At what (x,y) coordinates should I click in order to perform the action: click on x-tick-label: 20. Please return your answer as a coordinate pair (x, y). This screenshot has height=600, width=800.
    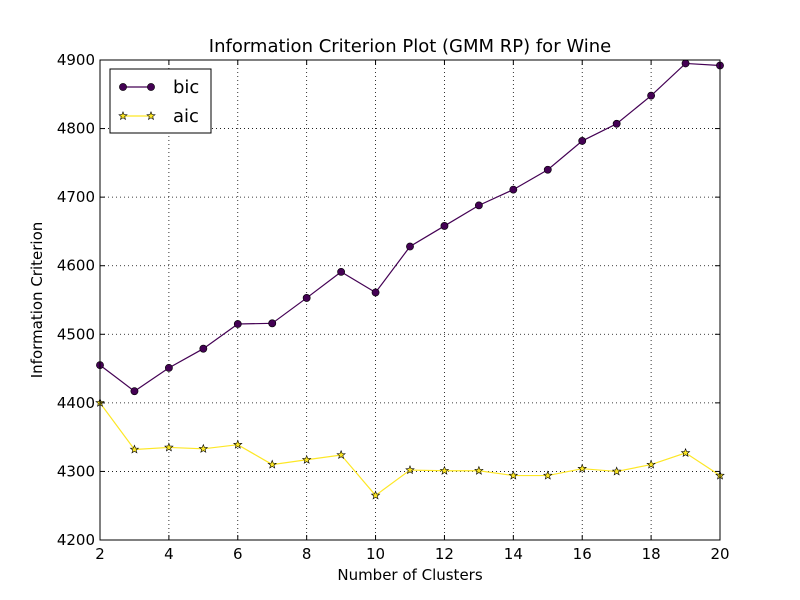
    Looking at the image, I should click on (719, 554).